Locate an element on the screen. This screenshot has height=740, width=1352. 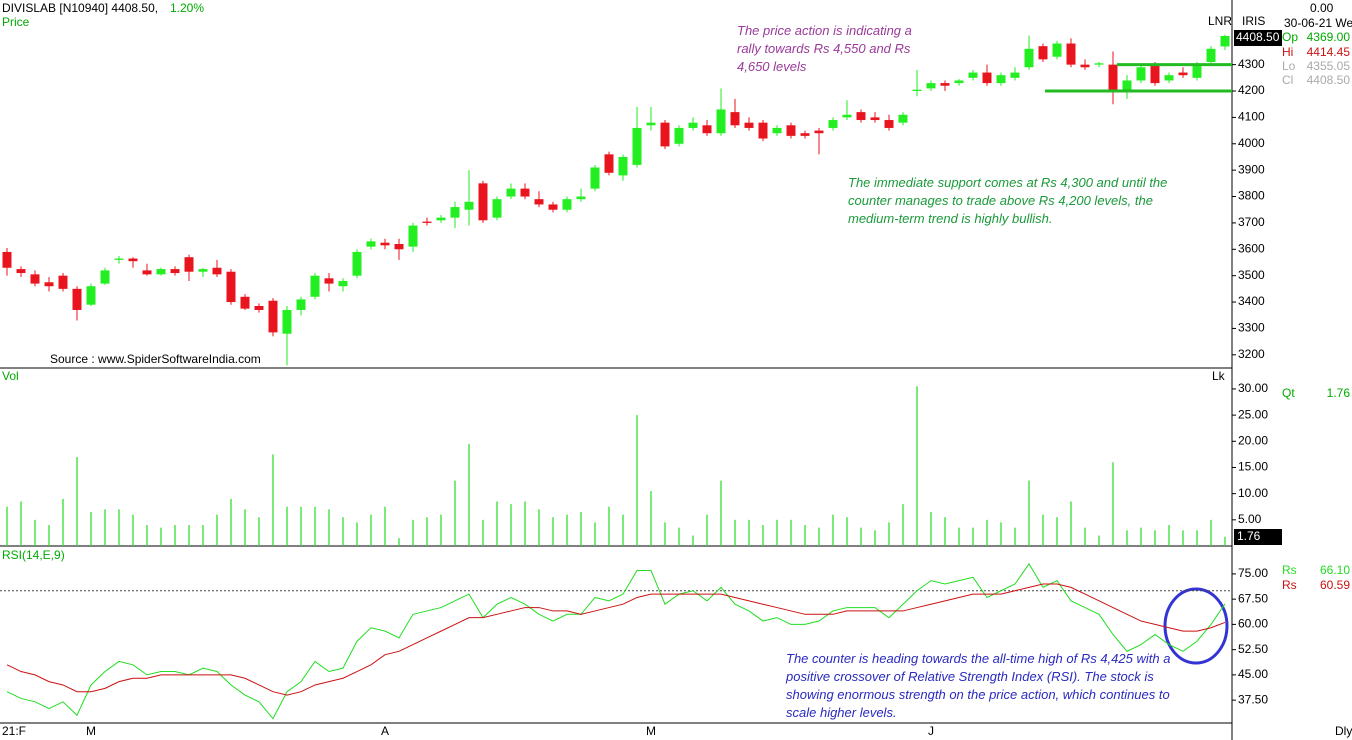
price-box is located at coordinates (1258, 38).